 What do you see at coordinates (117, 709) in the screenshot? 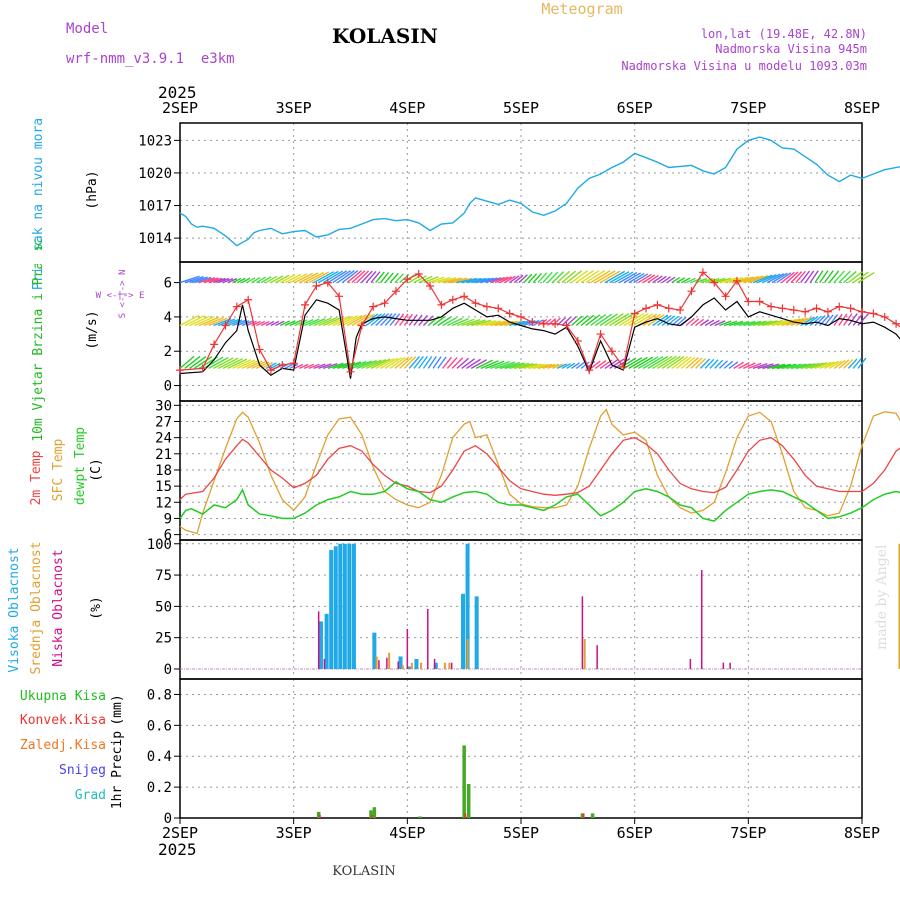
I see `precip-unit: (mm)` at bounding box center [117, 709].